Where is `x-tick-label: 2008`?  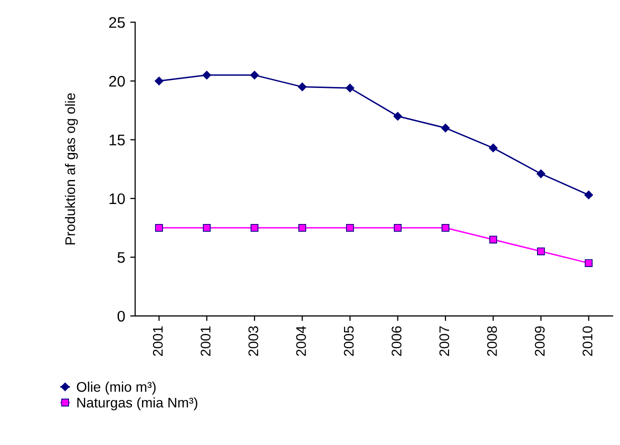
x-tick-label: 2008 is located at coordinates (492, 341).